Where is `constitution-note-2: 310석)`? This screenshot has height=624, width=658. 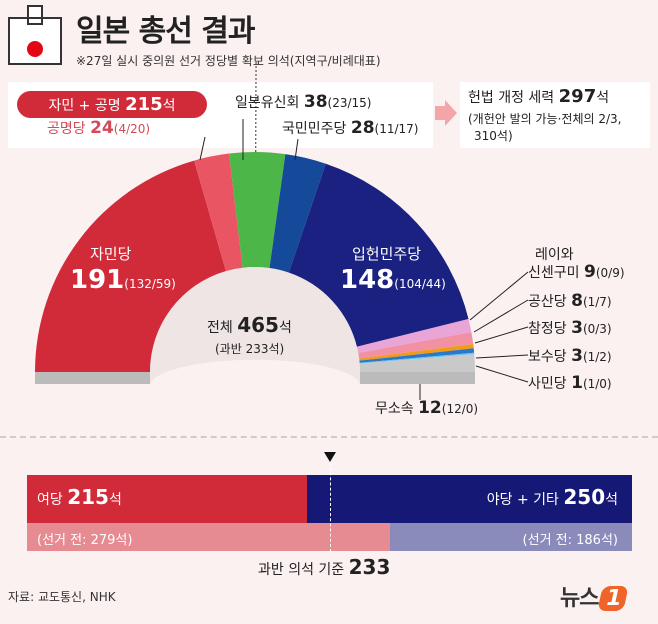
constitution-note-2: 310석) is located at coordinates (493, 136).